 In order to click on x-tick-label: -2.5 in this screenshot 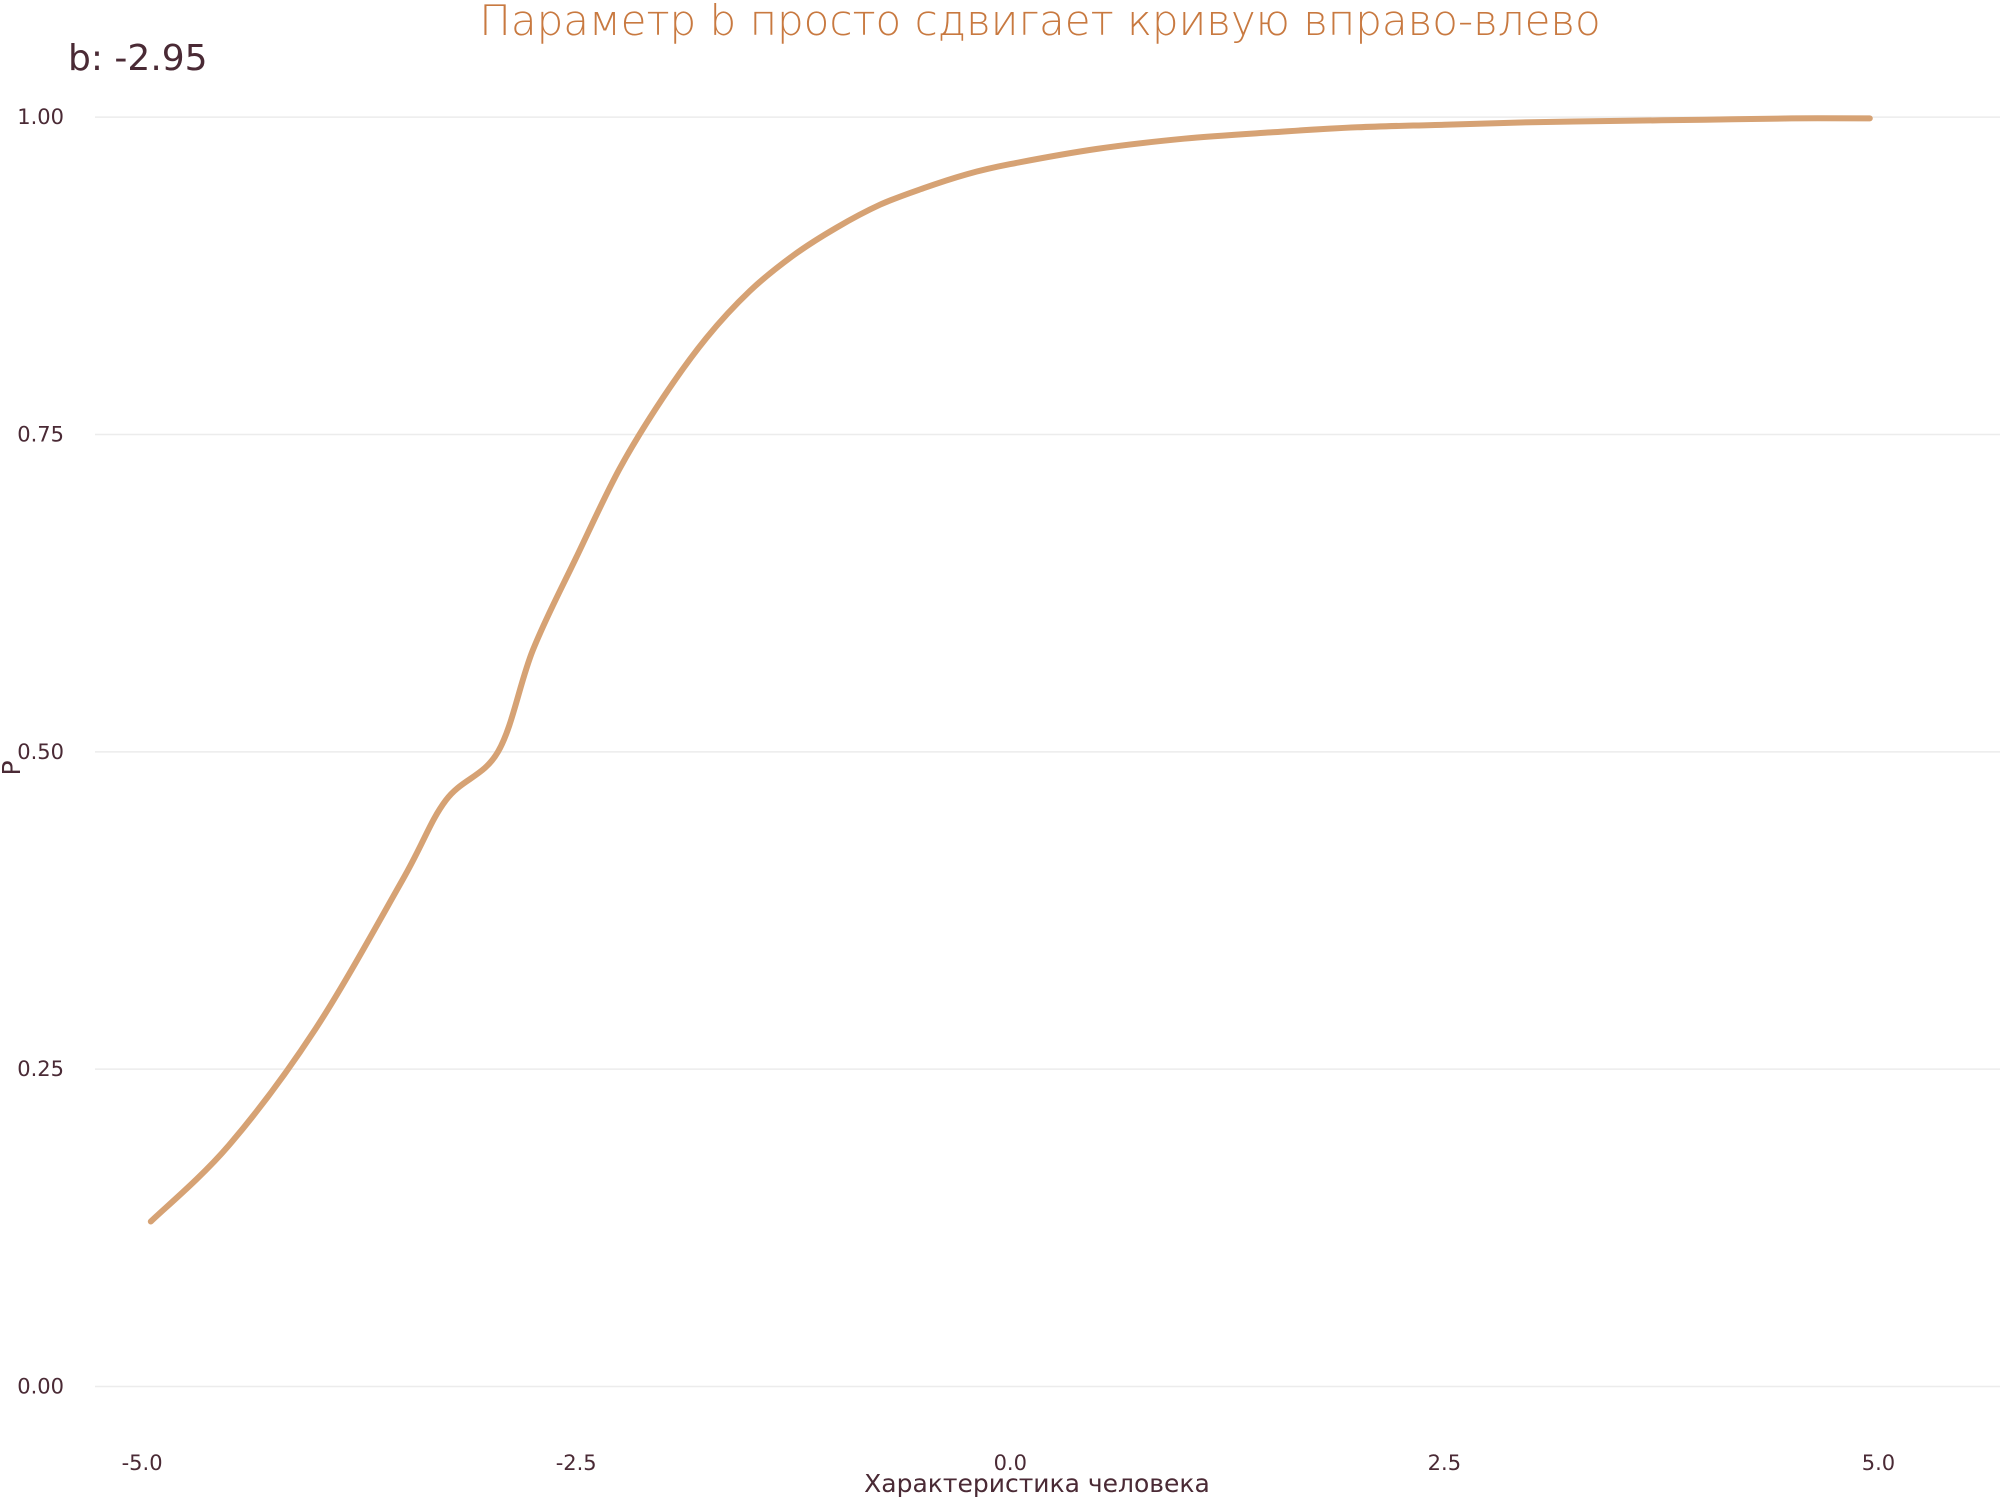, I will do `click(576, 1463)`.